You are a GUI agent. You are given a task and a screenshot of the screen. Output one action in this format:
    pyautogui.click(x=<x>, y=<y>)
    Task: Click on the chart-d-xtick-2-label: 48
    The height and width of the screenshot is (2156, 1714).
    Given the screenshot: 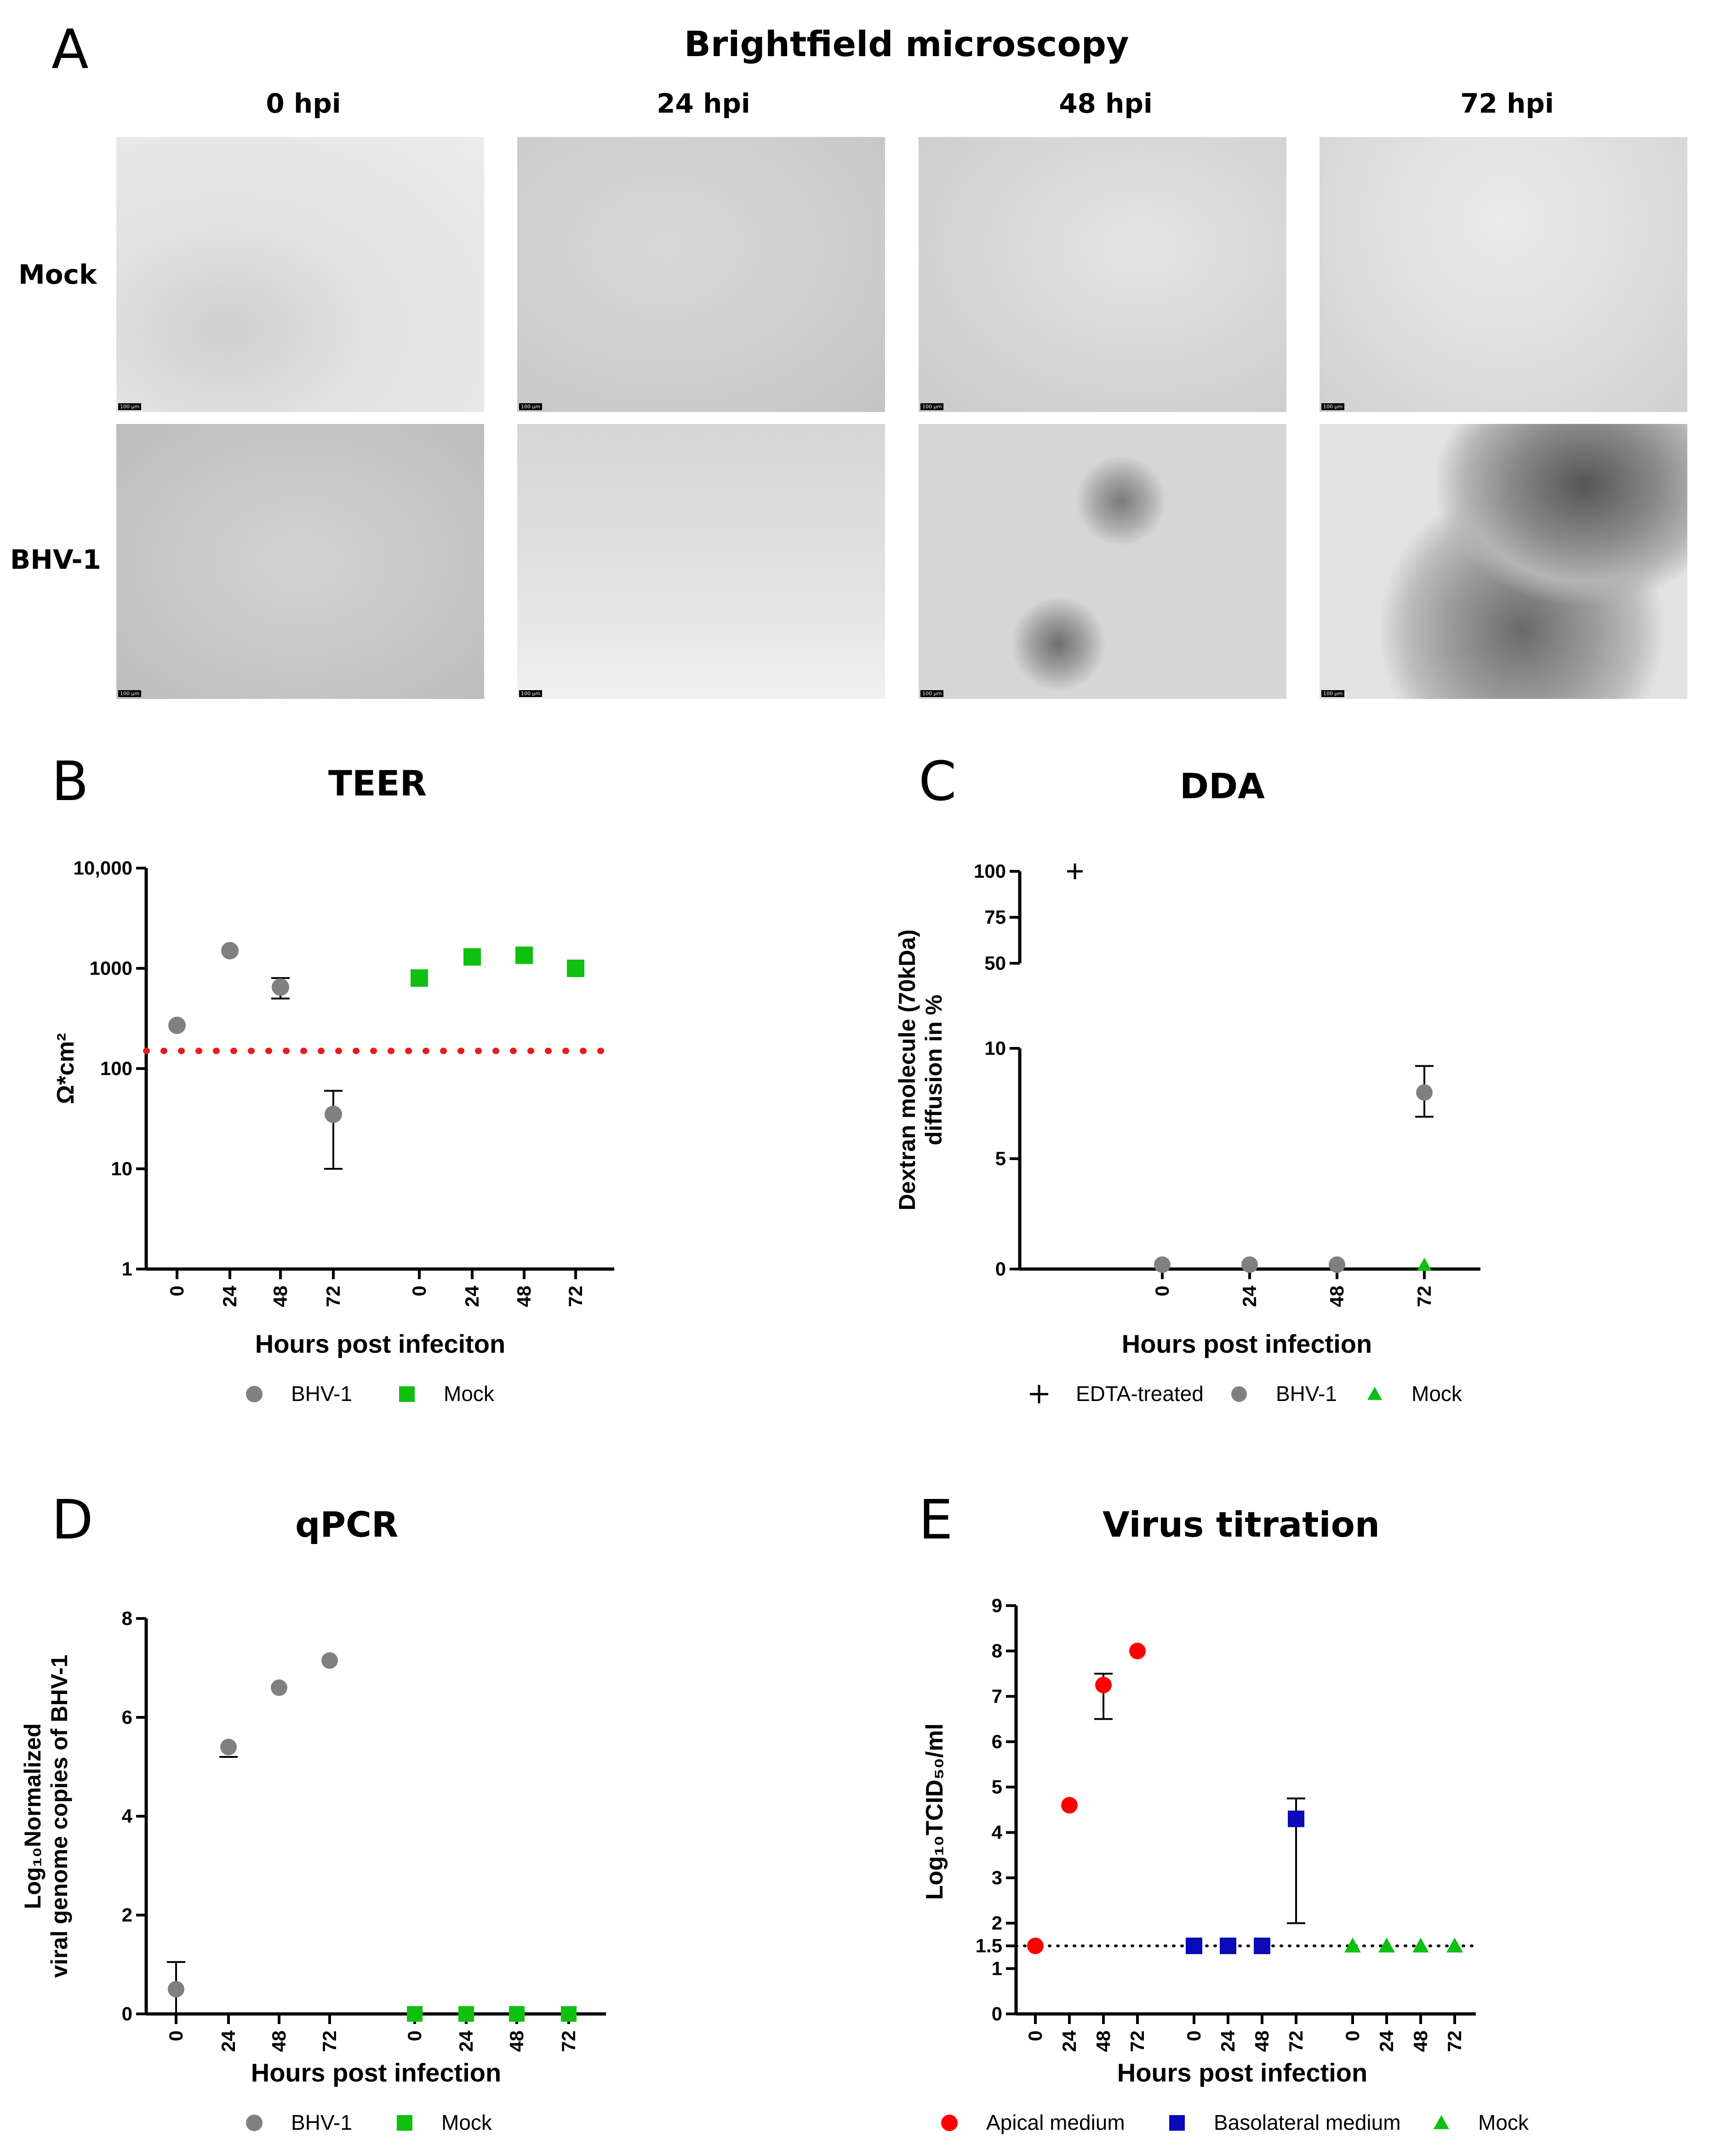 What is the action you would take?
    pyautogui.click(x=279, y=2041)
    